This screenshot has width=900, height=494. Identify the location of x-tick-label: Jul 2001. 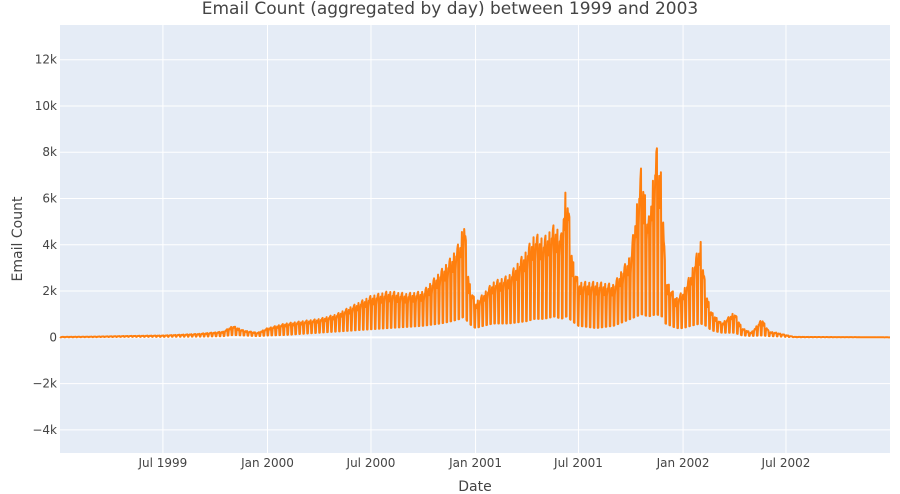
(578, 463).